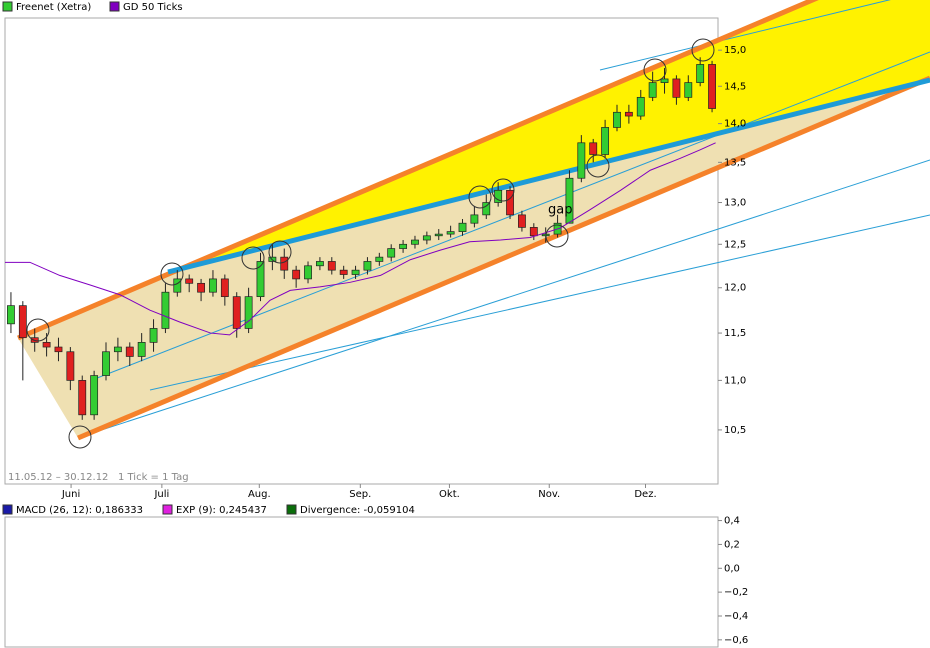 The height and width of the screenshot is (648, 930). I want to click on legend-label: MACD (26, 12): 0,186333, so click(79, 510).